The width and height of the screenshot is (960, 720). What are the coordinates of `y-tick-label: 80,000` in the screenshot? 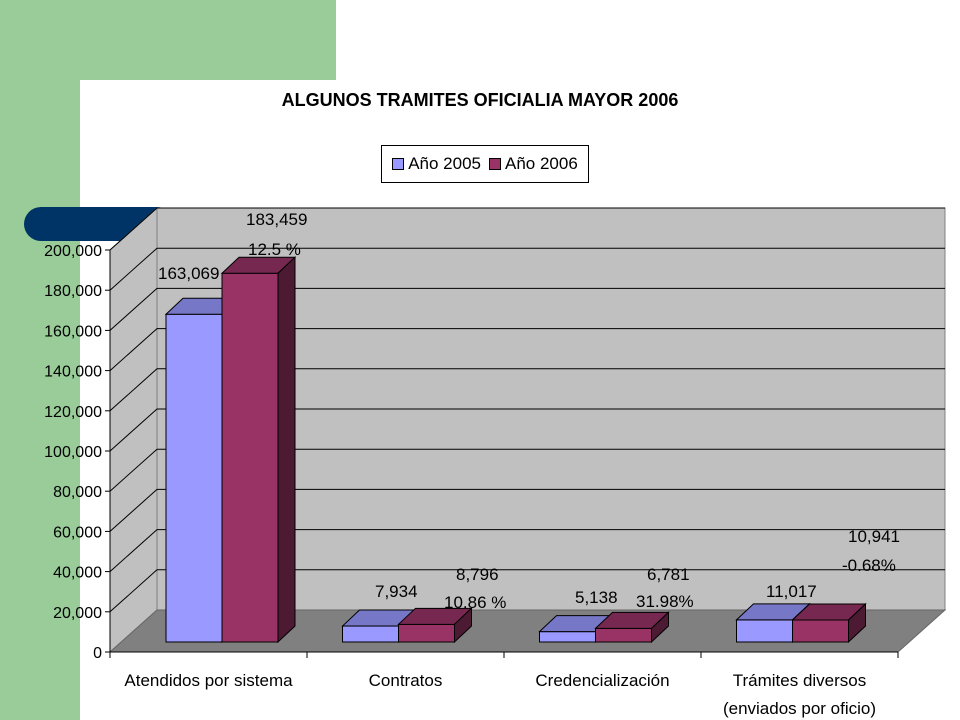 It's located at (77, 492).